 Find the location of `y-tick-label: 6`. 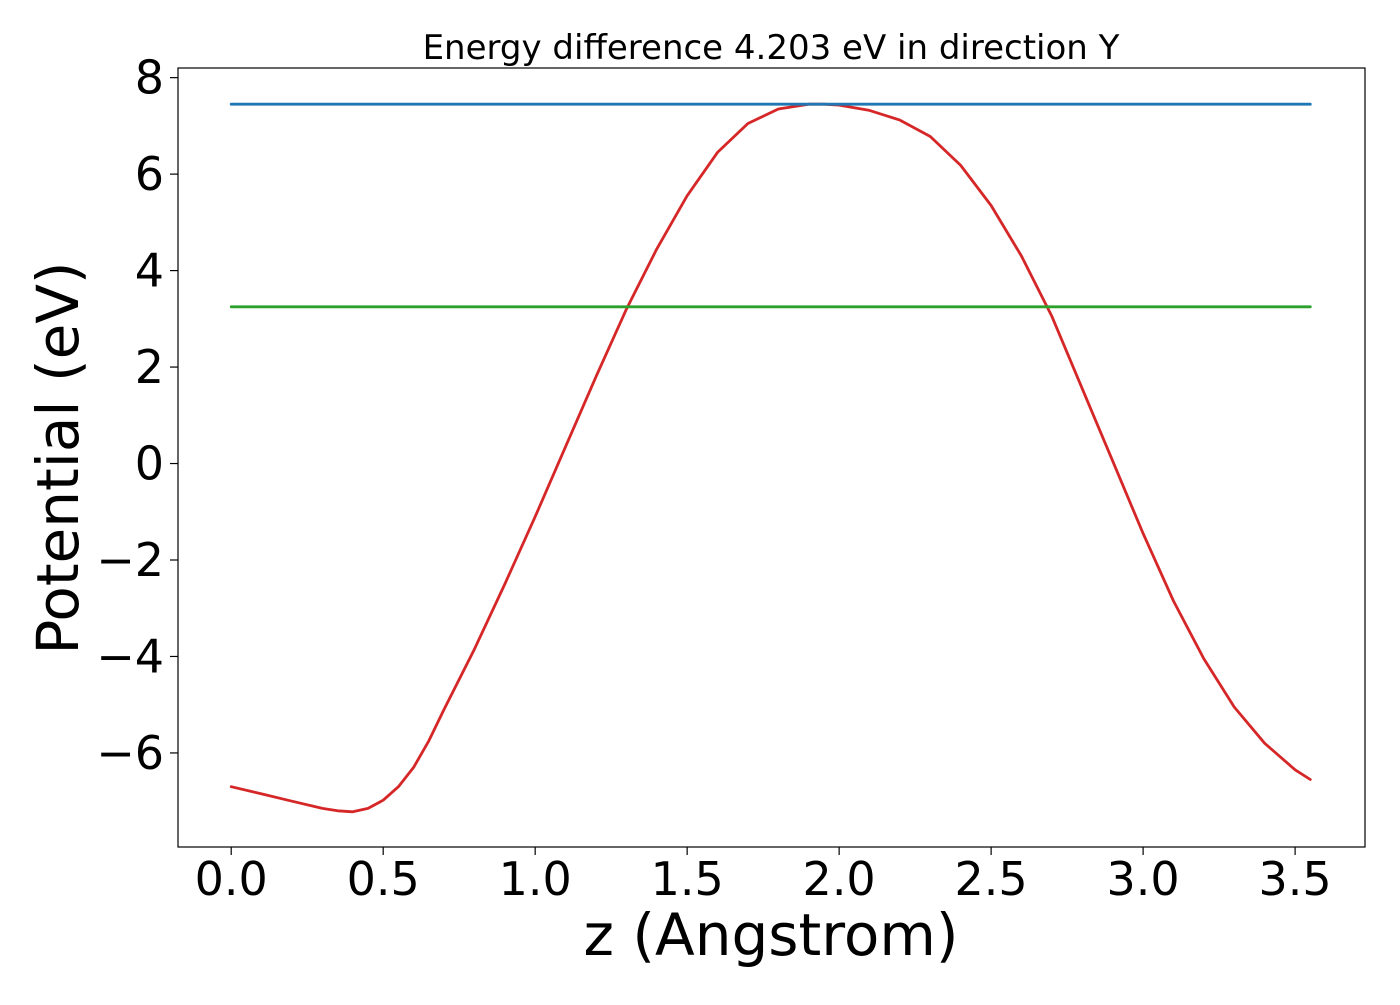

y-tick-label: 6 is located at coordinates (149, 174).